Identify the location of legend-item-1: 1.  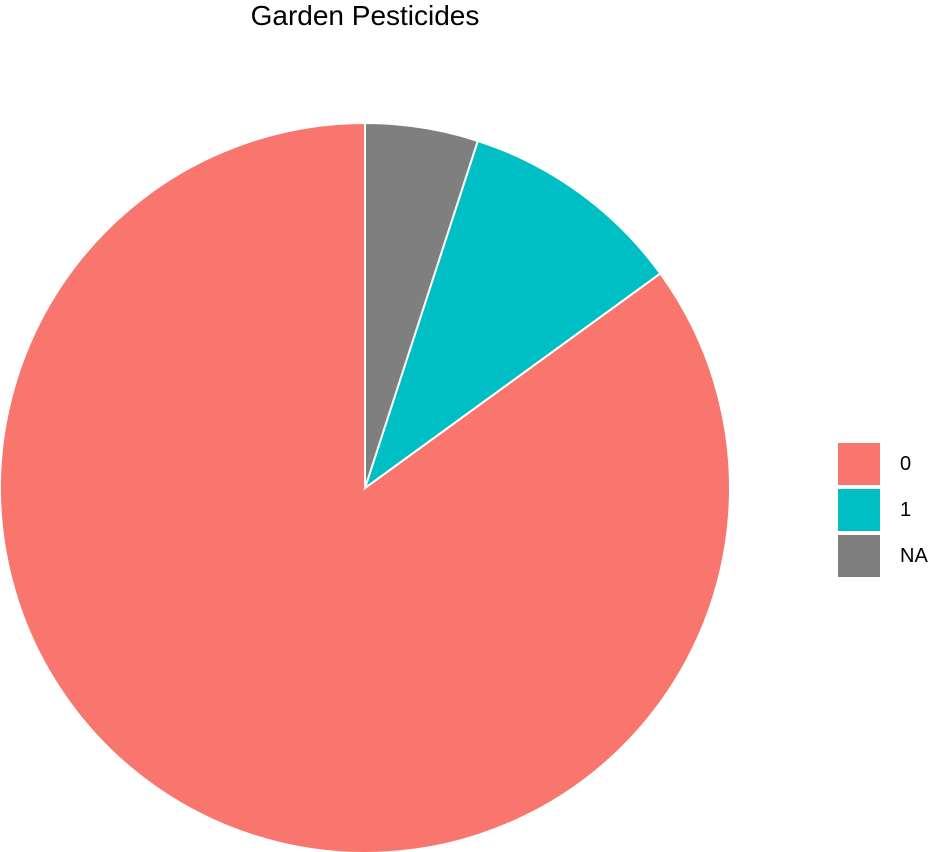
(883, 510).